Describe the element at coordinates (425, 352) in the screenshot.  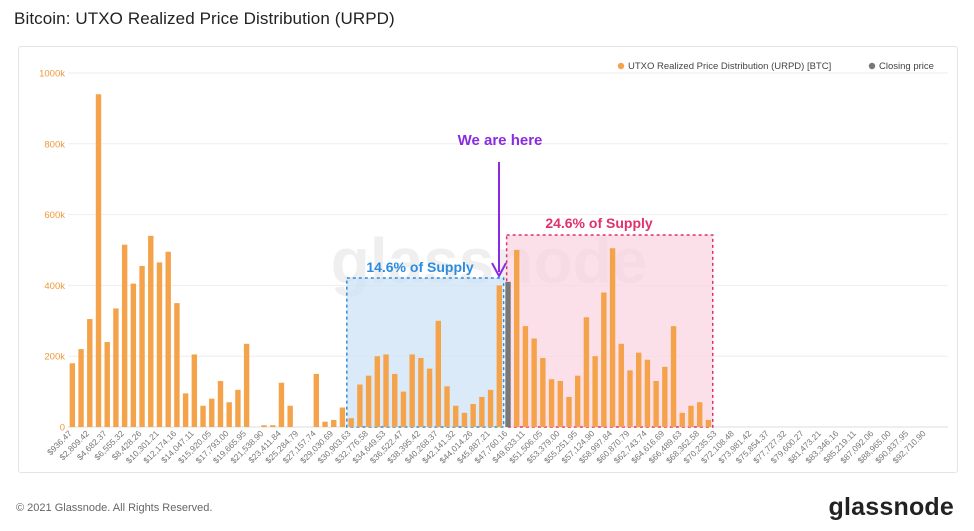
I see `left-supply-box` at that location.